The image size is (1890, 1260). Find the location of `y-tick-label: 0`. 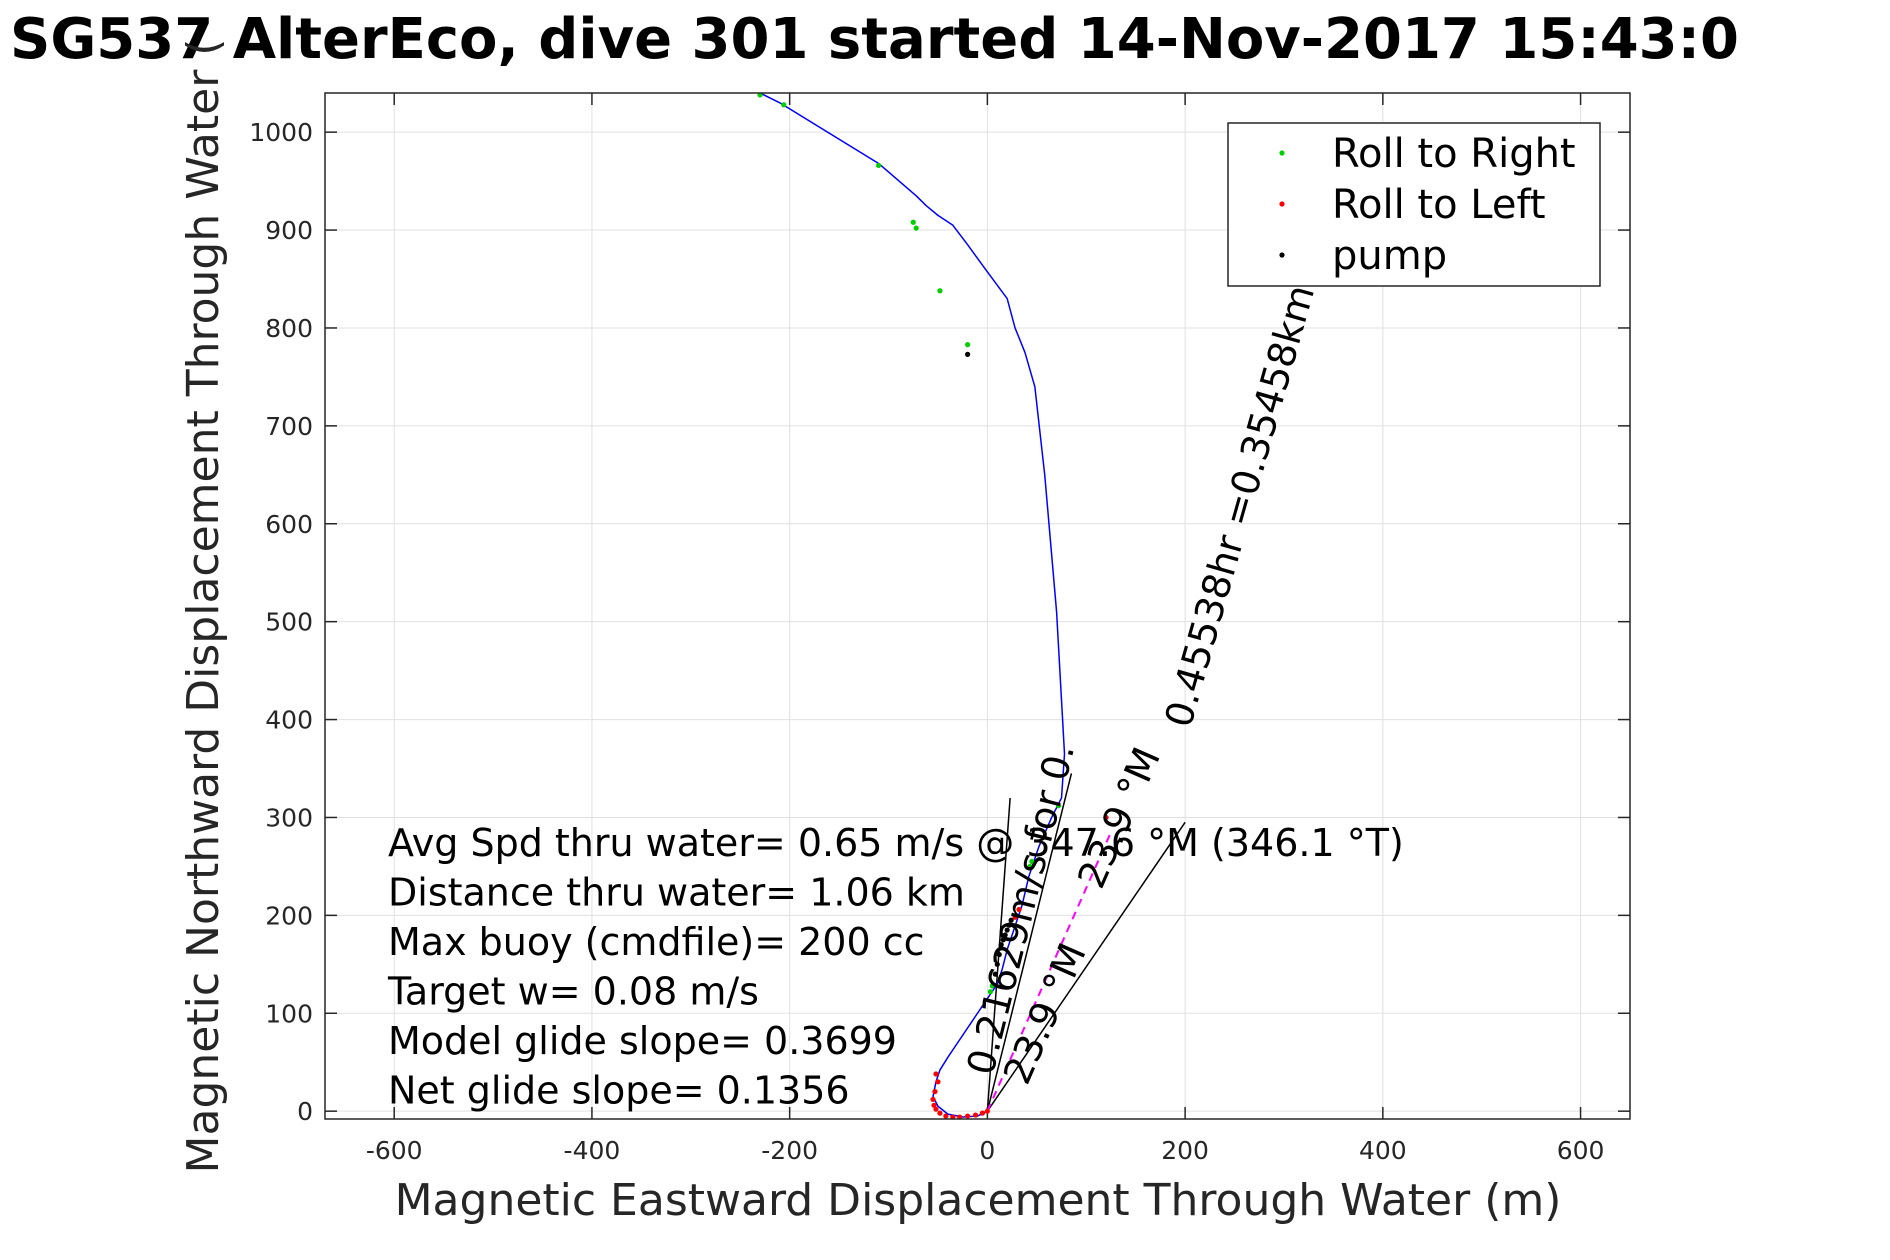

y-tick-label: 0 is located at coordinates (305, 1111).